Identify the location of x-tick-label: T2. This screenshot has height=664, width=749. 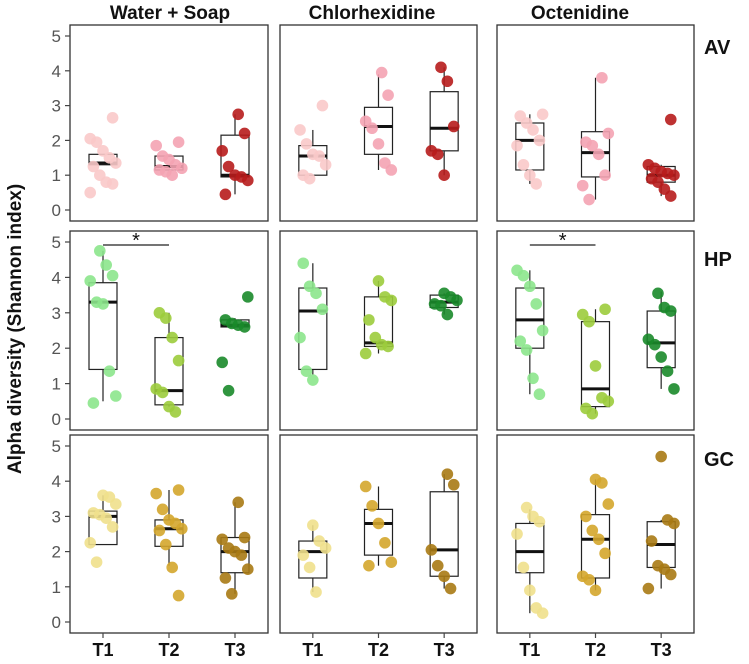
(168, 649).